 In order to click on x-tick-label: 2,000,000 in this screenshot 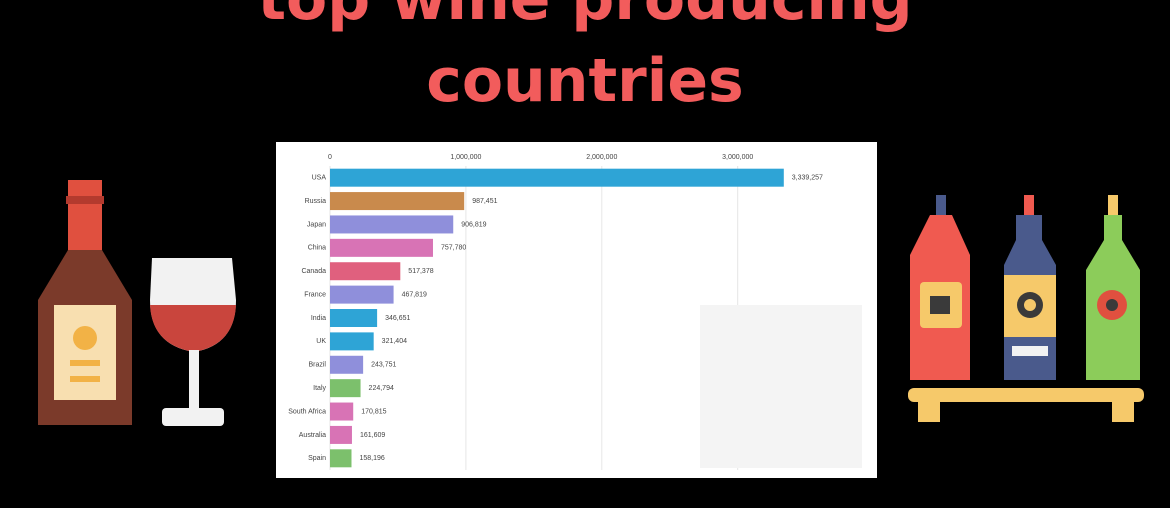, I will do `click(601, 157)`.